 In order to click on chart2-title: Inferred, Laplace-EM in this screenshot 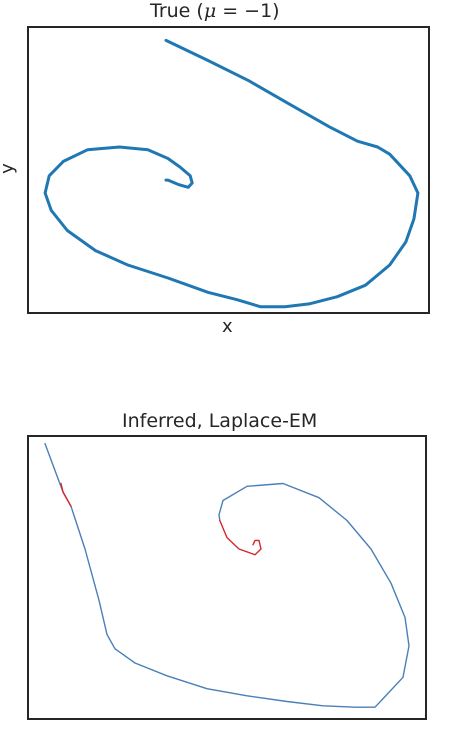, I will do `click(220, 421)`.